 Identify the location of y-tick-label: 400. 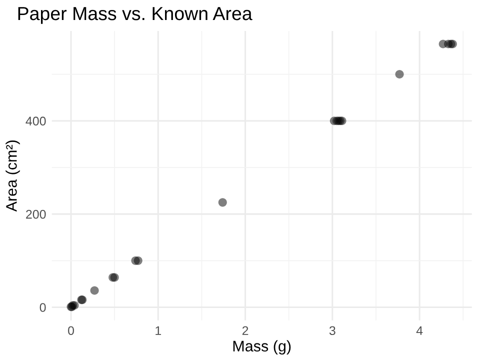
(36, 121).